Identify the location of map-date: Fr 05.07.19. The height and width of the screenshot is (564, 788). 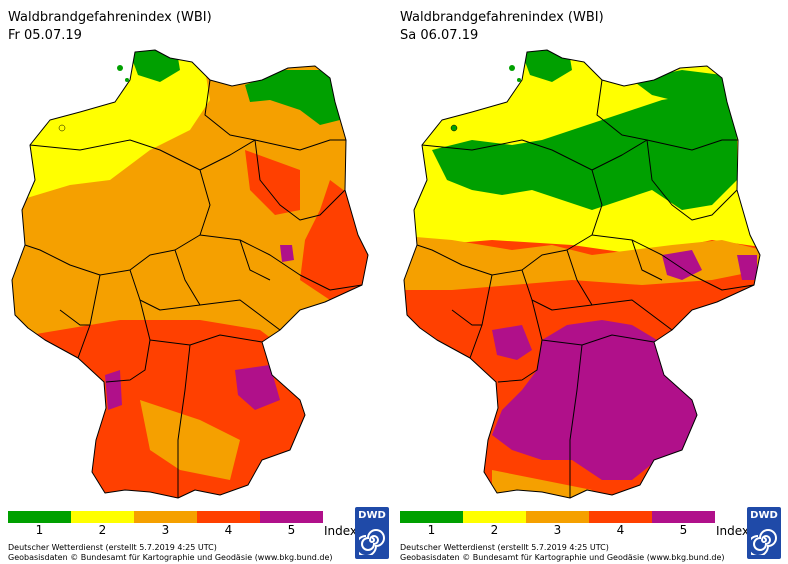
(45, 35).